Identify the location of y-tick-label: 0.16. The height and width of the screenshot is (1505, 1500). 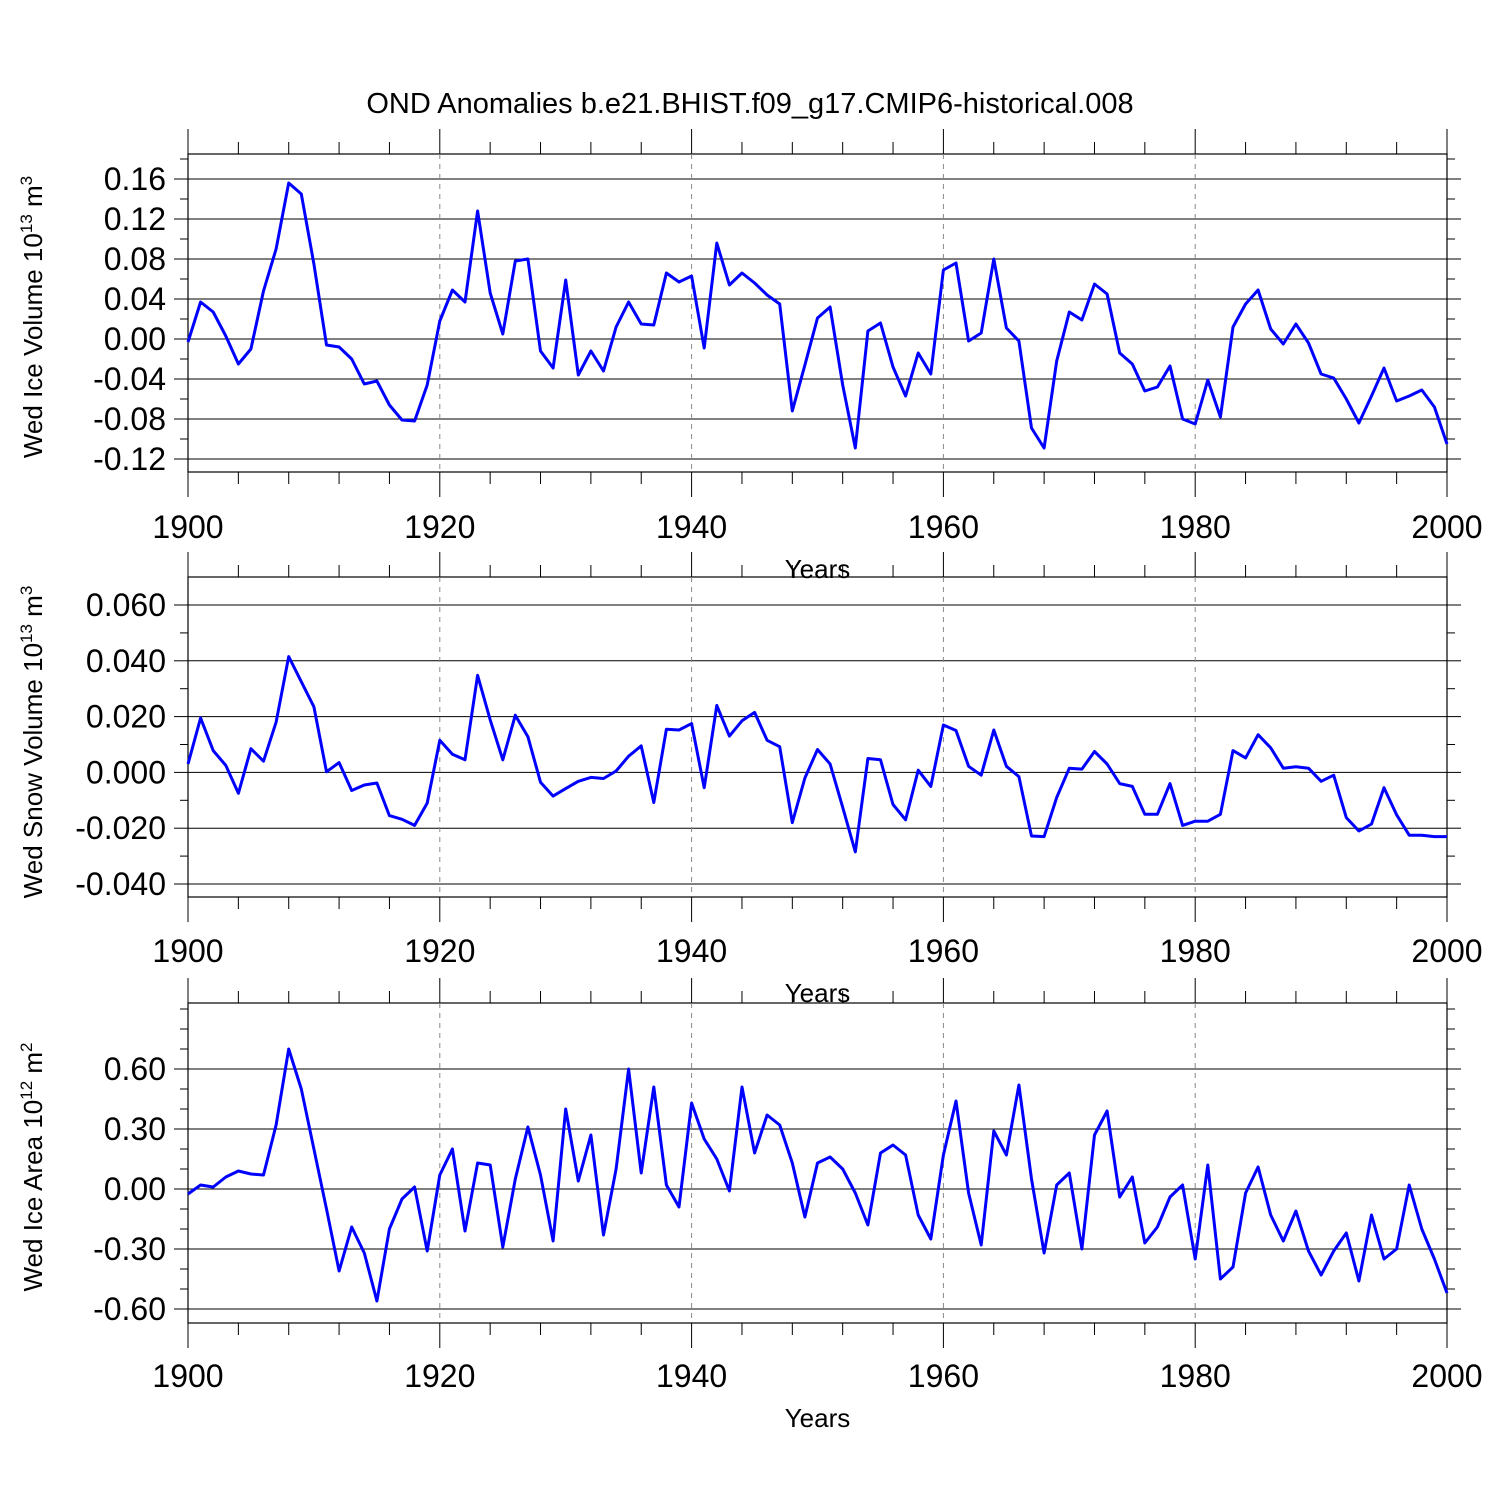
(135, 179).